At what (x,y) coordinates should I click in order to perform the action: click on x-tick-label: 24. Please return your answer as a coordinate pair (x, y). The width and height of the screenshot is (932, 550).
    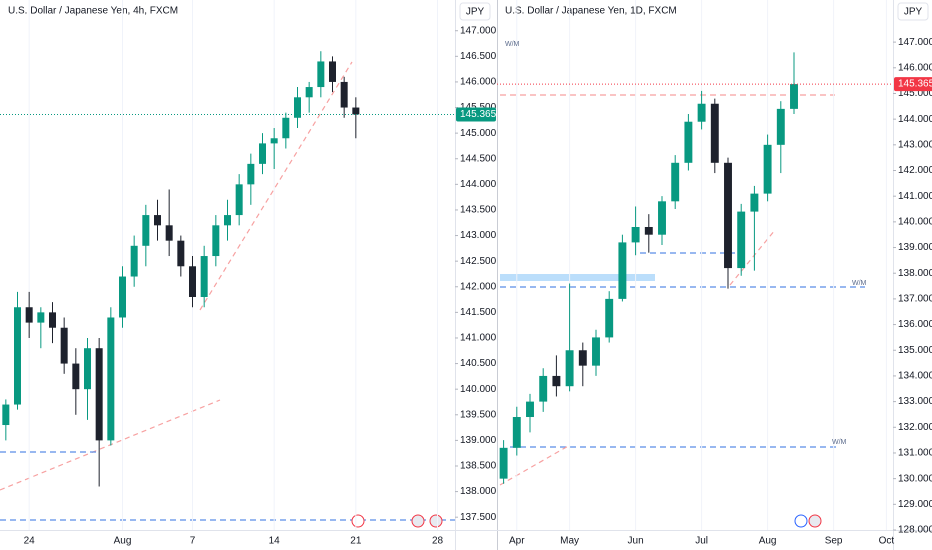
    Looking at the image, I should click on (30, 541).